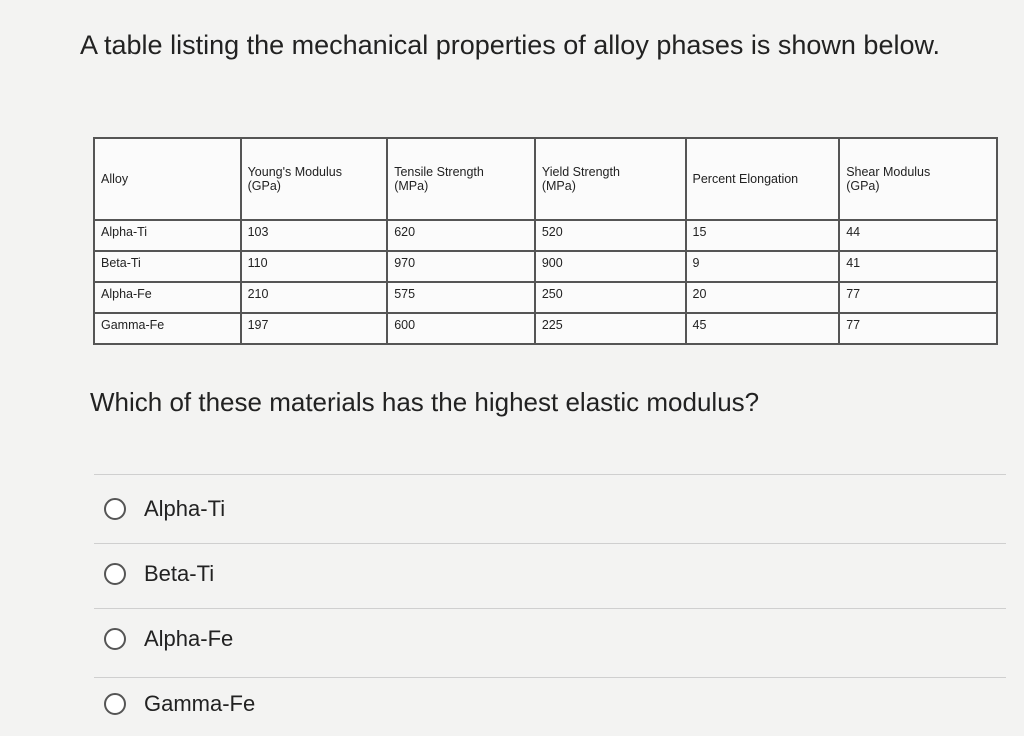  What do you see at coordinates (314, 297) in the screenshot?
I see `table-cell: 210` at bounding box center [314, 297].